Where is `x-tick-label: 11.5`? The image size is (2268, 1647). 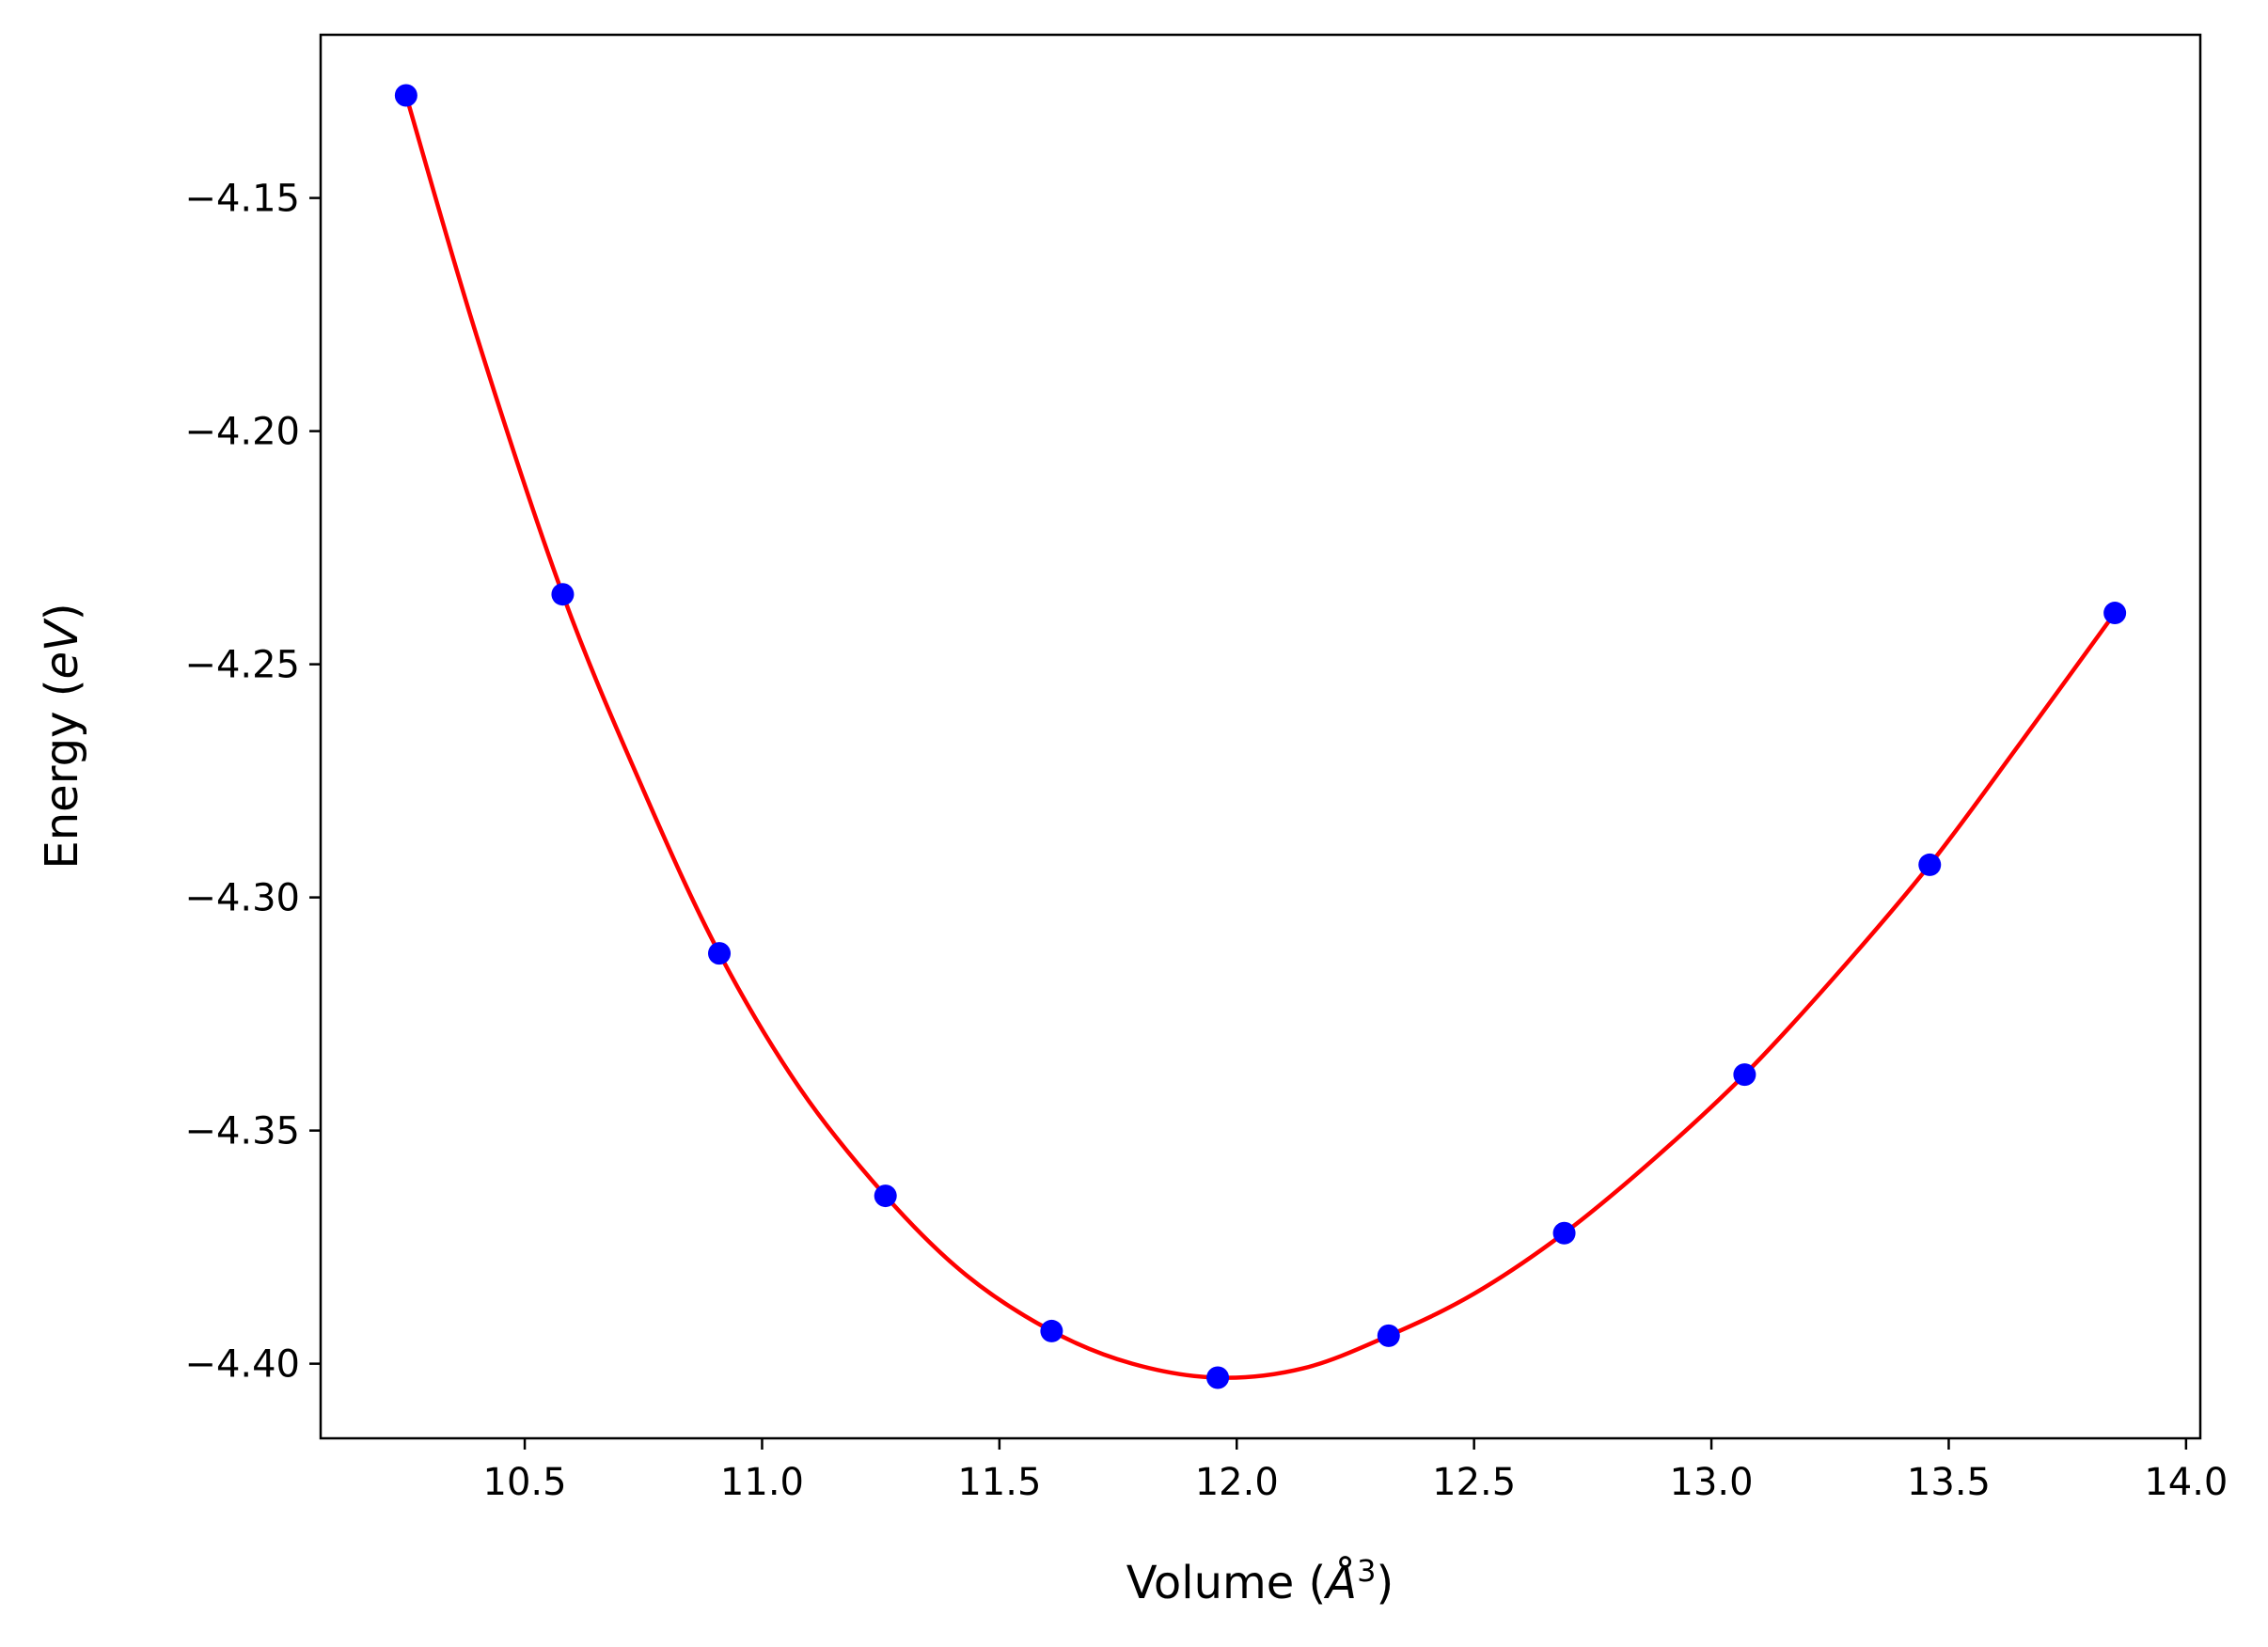 x-tick-label: 11.5 is located at coordinates (999, 1482).